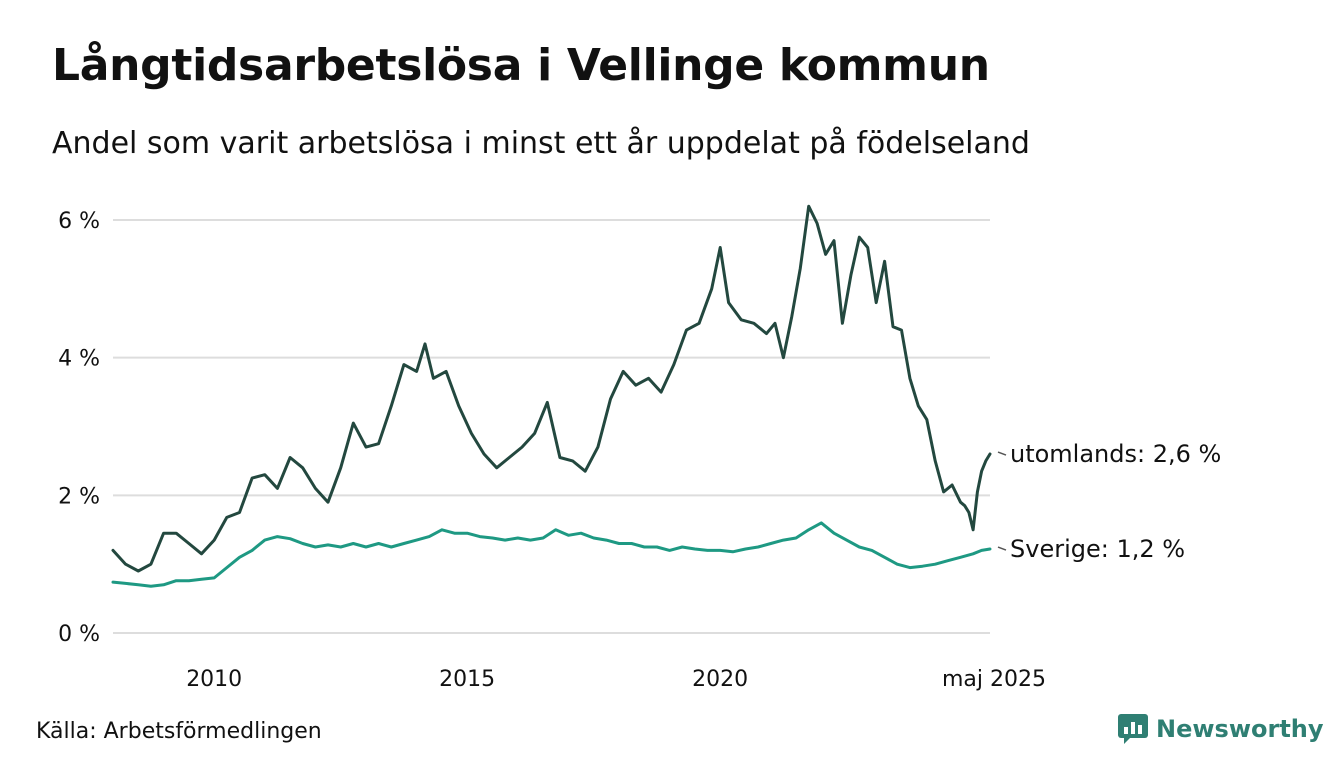  What do you see at coordinates (720, 679) in the screenshot?
I see `x-tick-label: 2020` at bounding box center [720, 679].